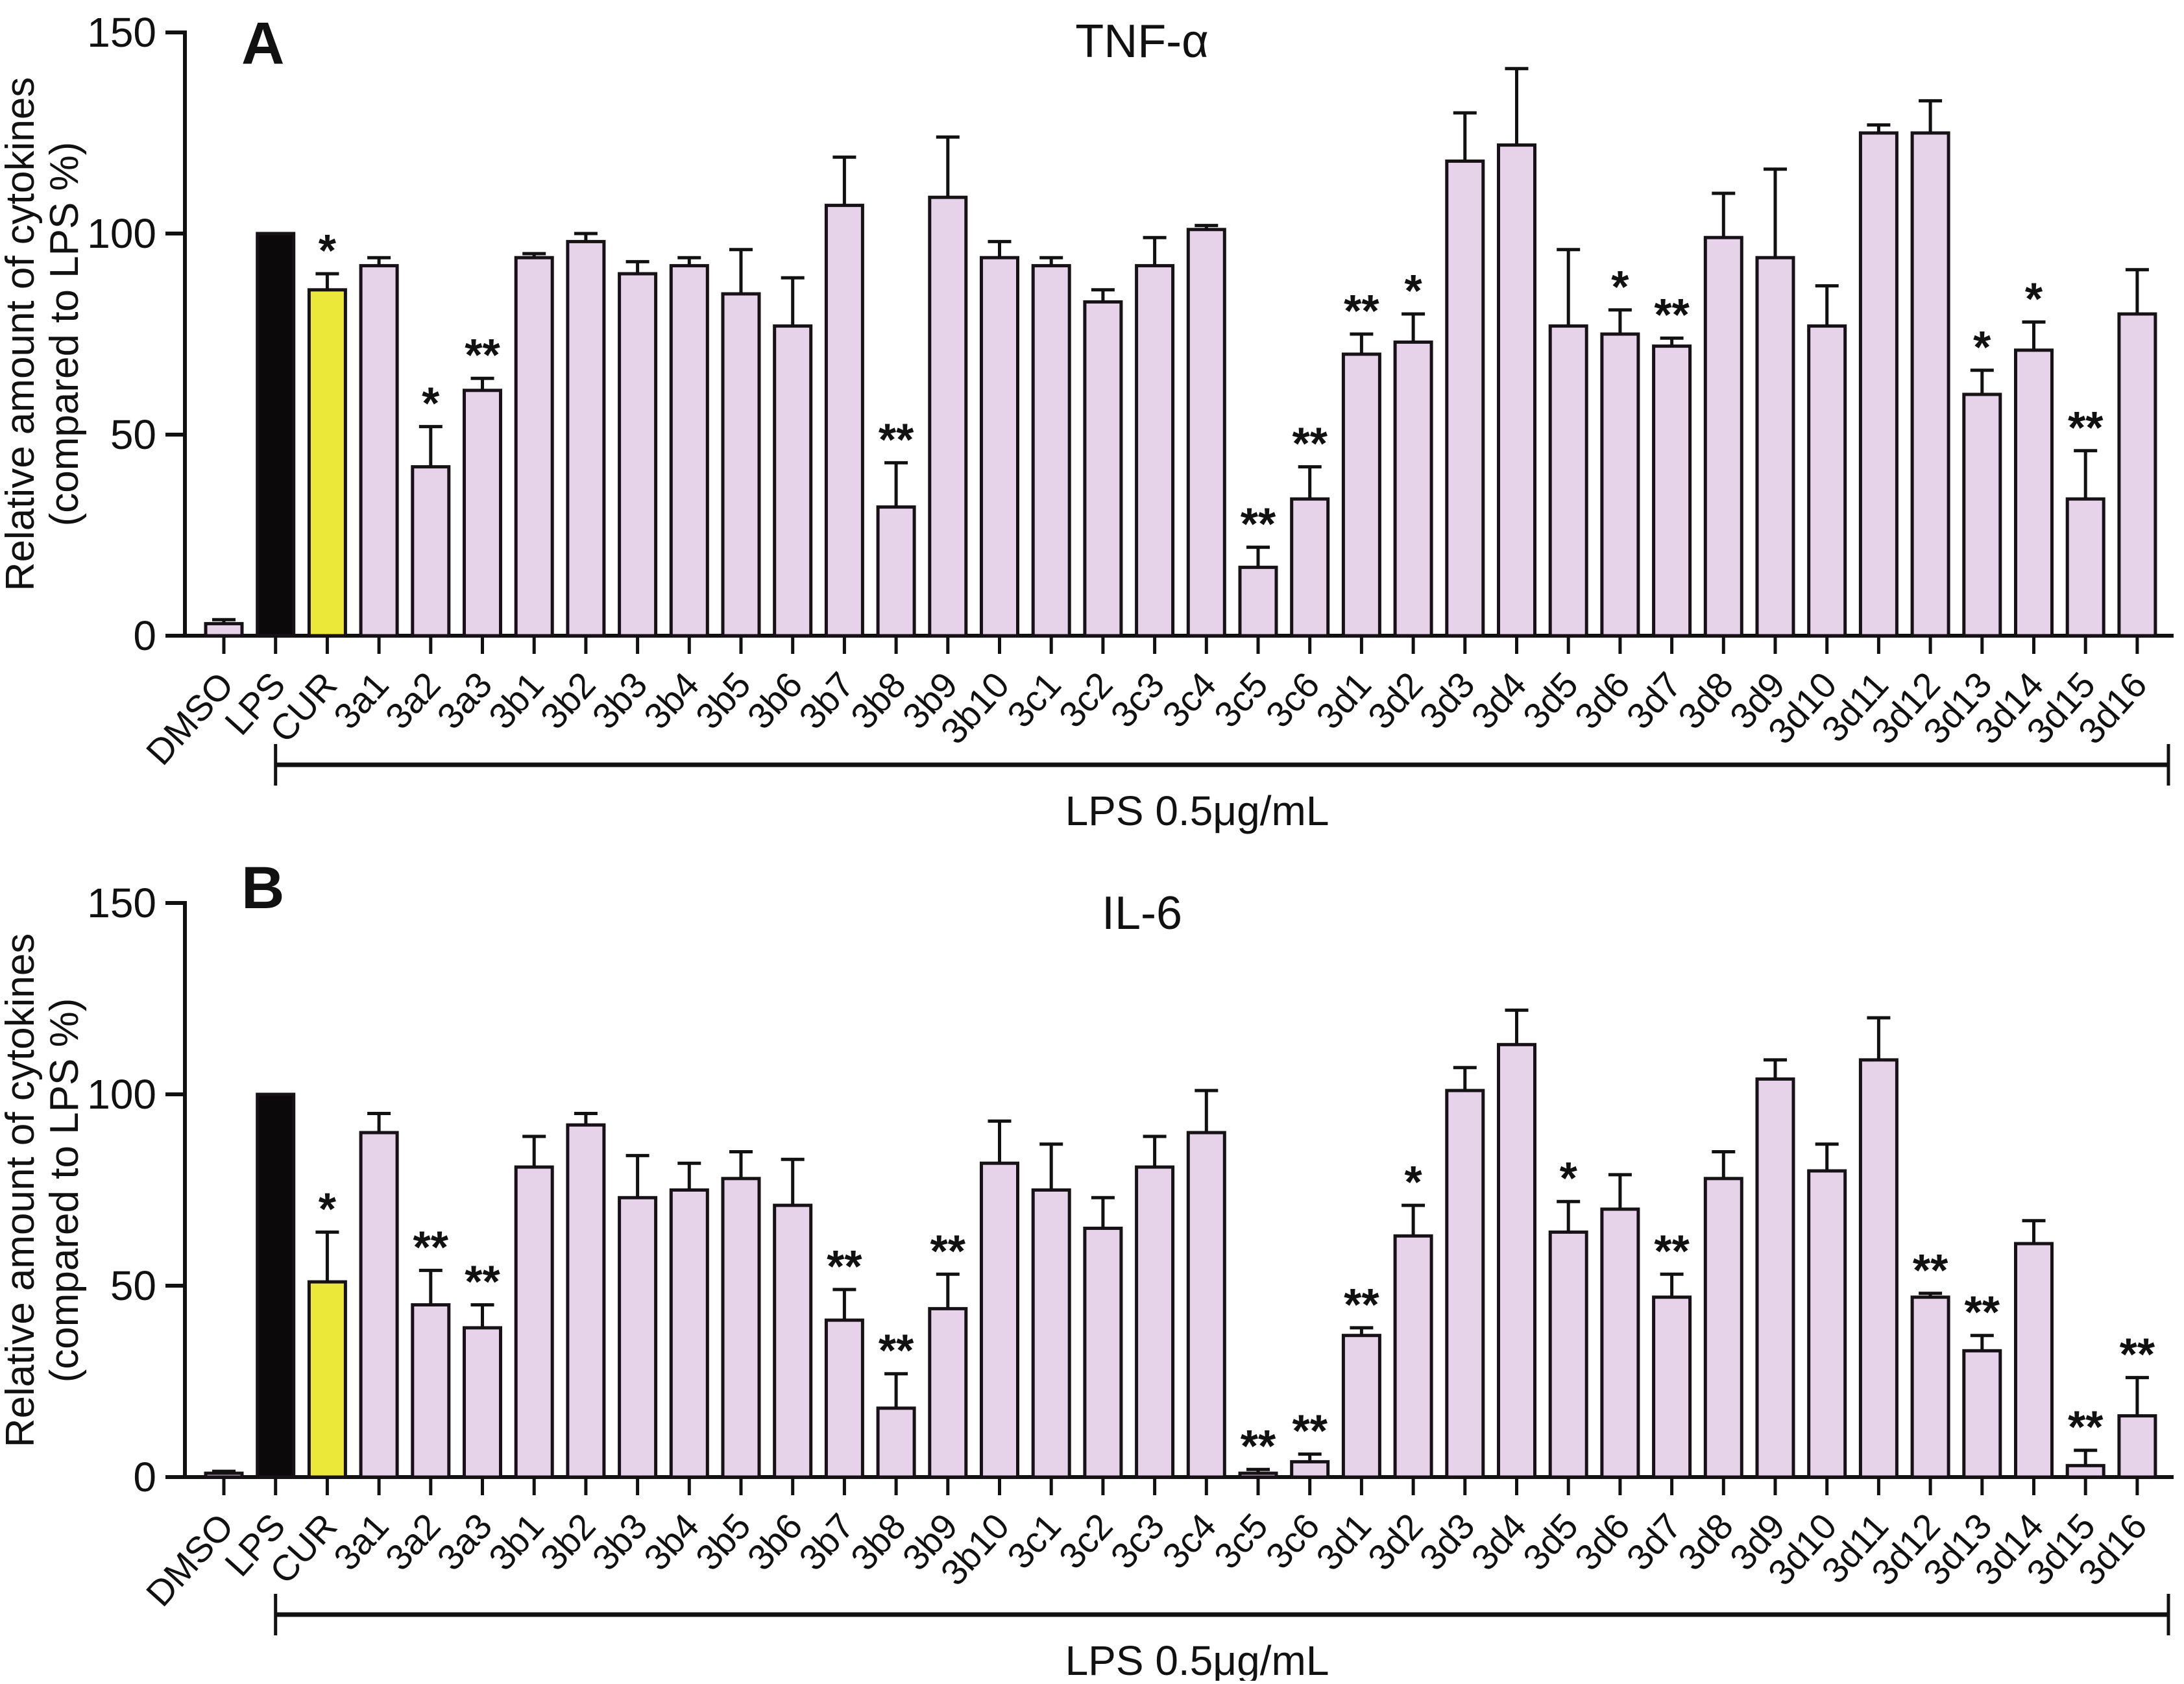 Image resolution: width=2184 pixels, height=1684 pixels. I want to click on bar-3c5, so click(1258, 1475).